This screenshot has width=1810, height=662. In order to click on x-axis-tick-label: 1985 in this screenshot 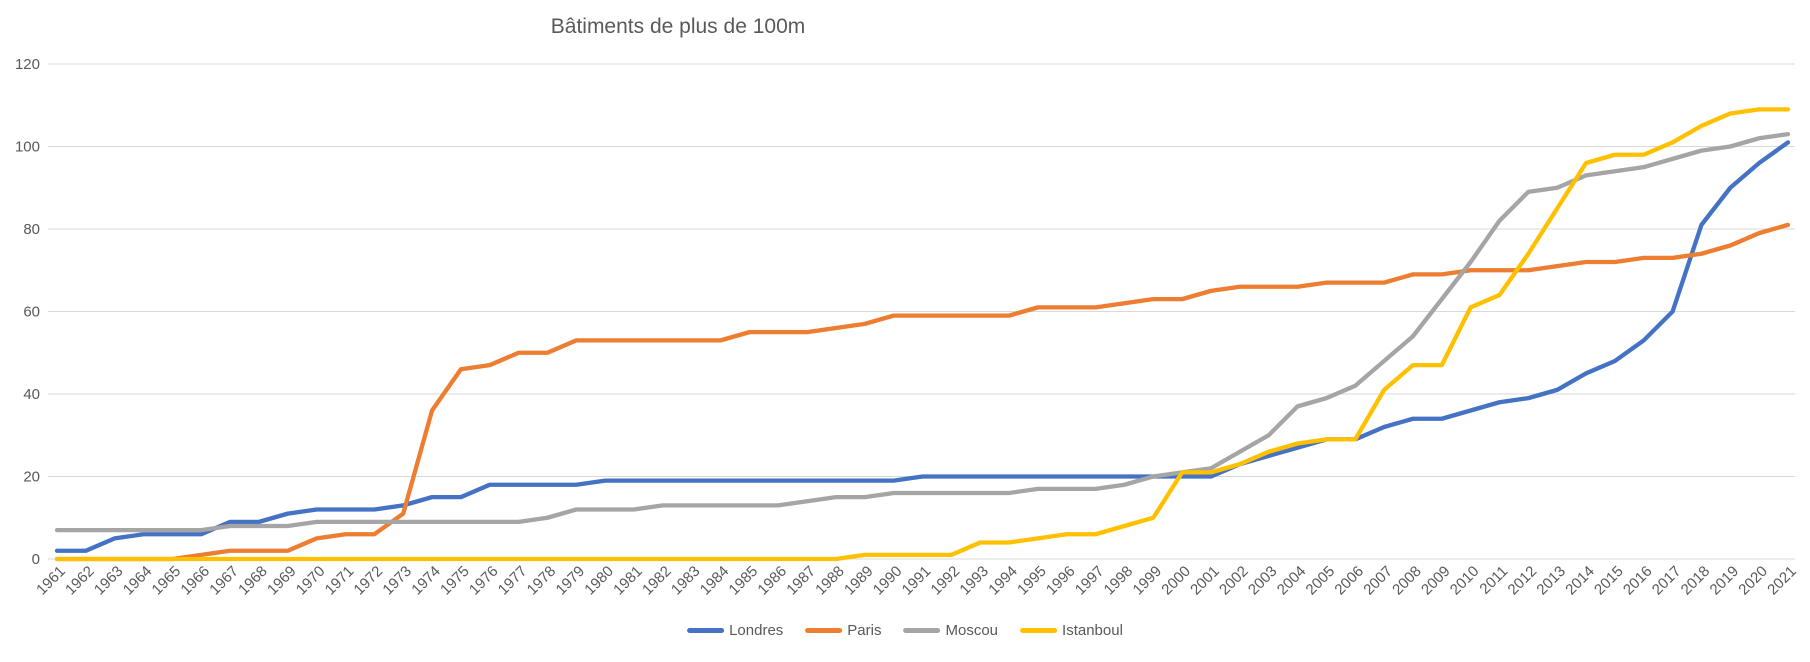, I will do `click(744, 581)`.